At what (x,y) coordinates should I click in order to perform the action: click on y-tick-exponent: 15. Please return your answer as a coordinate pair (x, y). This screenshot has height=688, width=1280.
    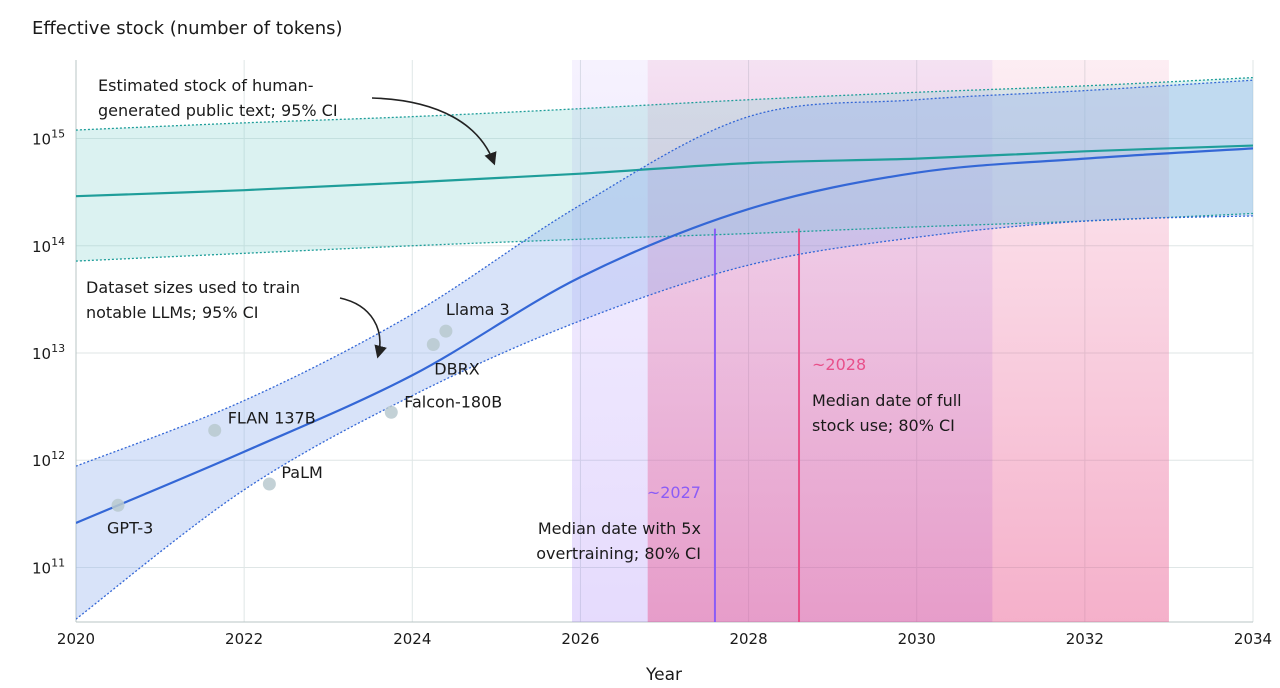
    Looking at the image, I should click on (58, 134).